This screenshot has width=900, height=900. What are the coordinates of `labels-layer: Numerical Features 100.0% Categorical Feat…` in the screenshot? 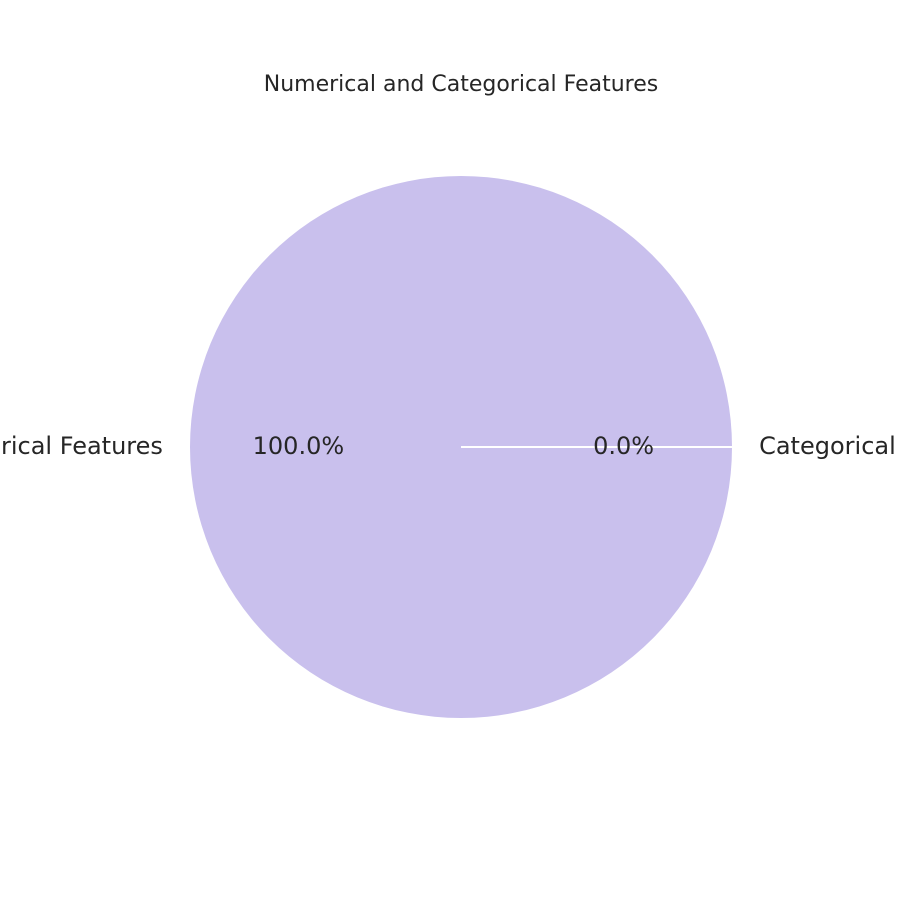 It's located at (450, 446).